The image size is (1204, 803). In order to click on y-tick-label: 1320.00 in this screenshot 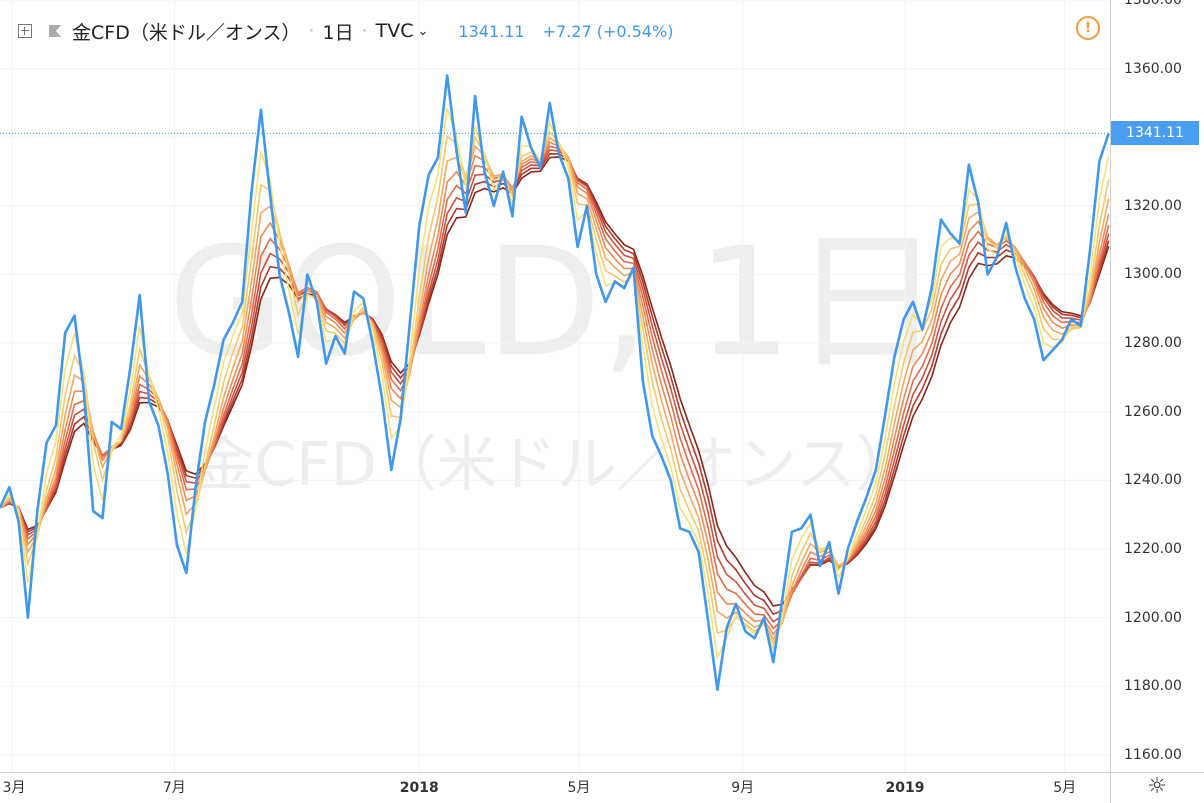, I will do `click(1153, 205)`.